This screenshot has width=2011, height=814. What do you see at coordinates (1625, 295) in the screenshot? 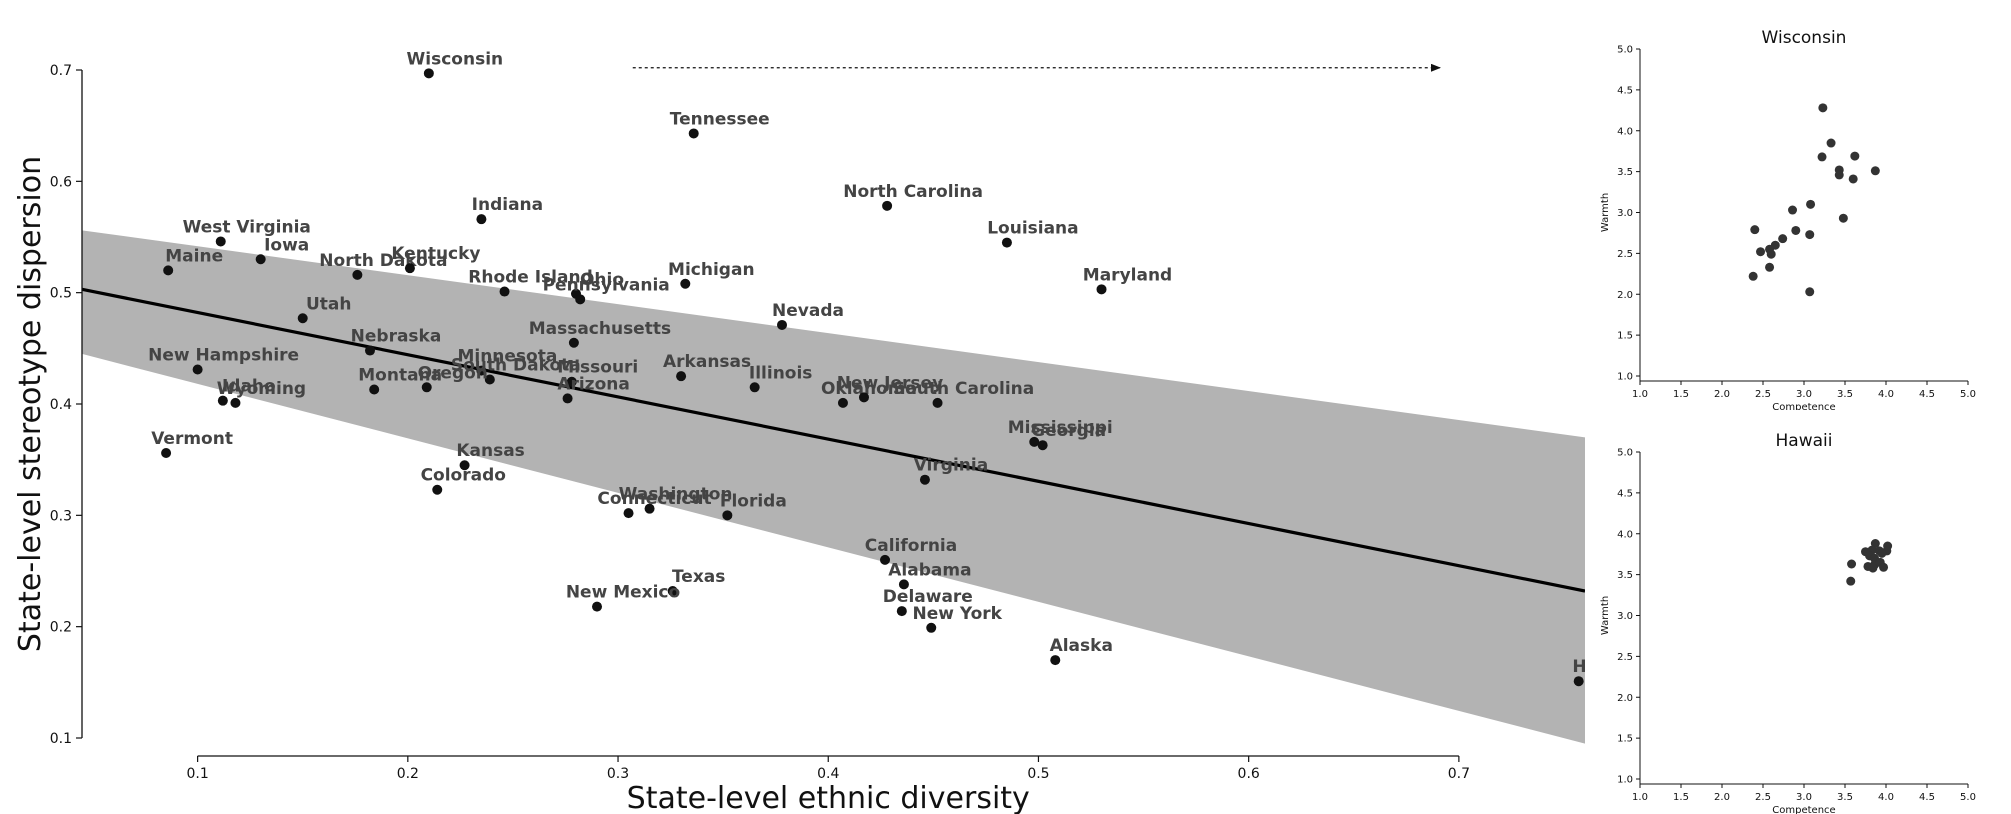
I see `wisconsin-inset-y-tick-label: 2.0` at bounding box center [1625, 295].